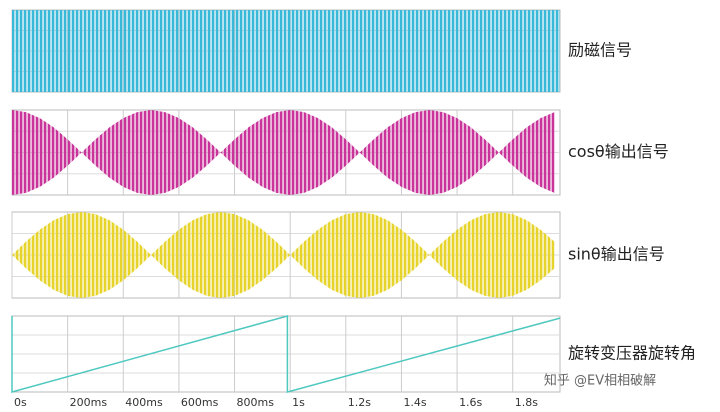 This screenshot has width=720, height=412. What do you see at coordinates (256, 402) in the screenshot?
I see `x-tick-label: 800ms` at bounding box center [256, 402].